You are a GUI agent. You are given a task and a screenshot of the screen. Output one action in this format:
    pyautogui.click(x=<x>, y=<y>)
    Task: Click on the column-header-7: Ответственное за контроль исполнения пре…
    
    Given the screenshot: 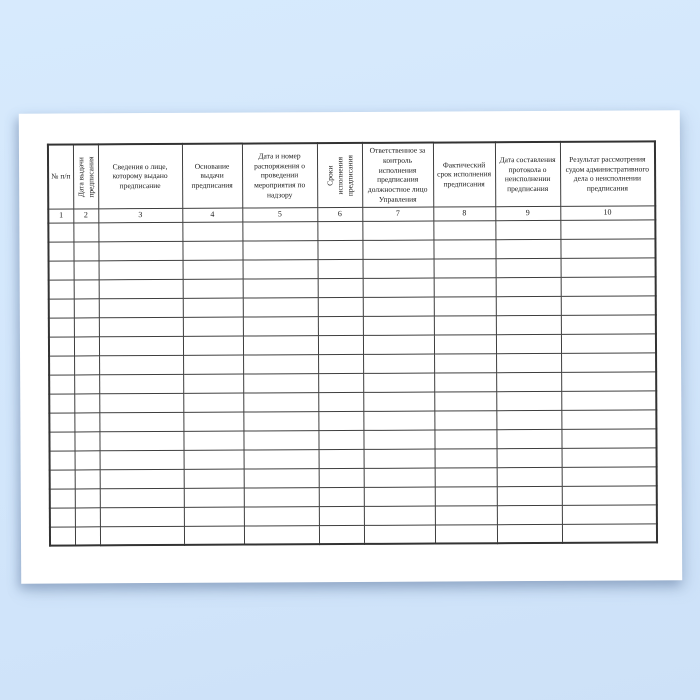 What is the action you would take?
    pyautogui.click(x=397, y=174)
    